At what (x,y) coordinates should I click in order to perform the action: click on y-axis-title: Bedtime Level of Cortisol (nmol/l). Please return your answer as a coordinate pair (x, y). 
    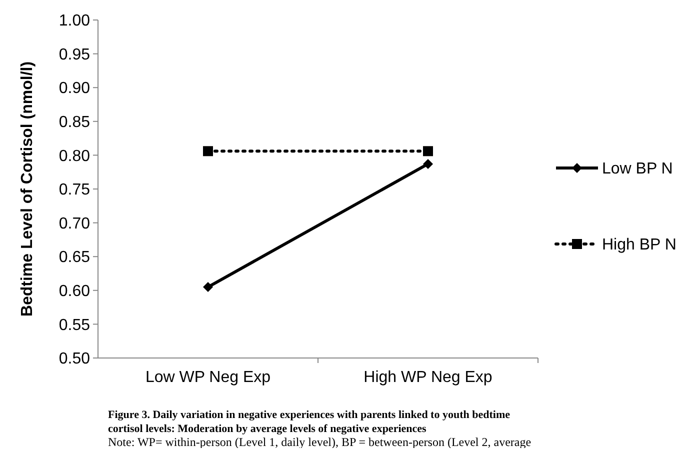
    Looking at the image, I should click on (27, 189).